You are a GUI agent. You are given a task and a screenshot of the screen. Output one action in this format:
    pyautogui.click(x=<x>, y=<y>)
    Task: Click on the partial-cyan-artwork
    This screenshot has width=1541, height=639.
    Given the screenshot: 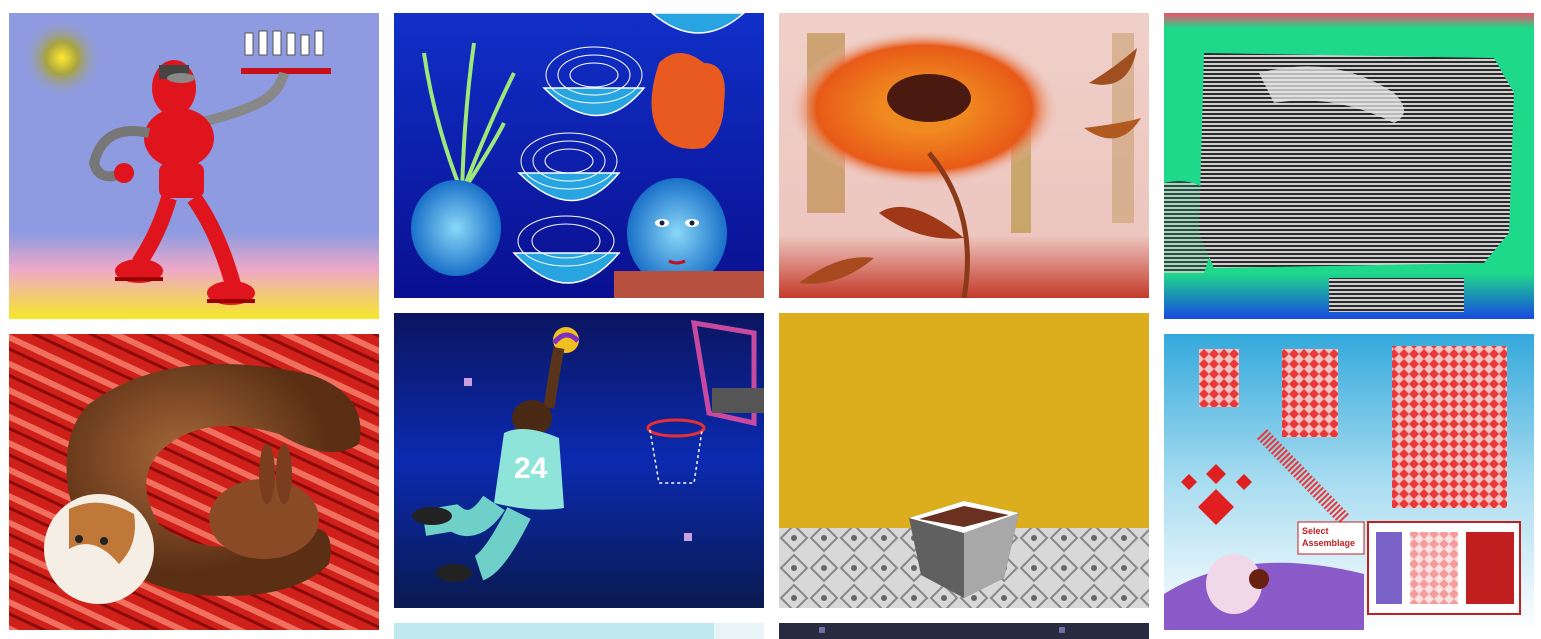 What is the action you would take?
    pyautogui.click(x=579, y=631)
    